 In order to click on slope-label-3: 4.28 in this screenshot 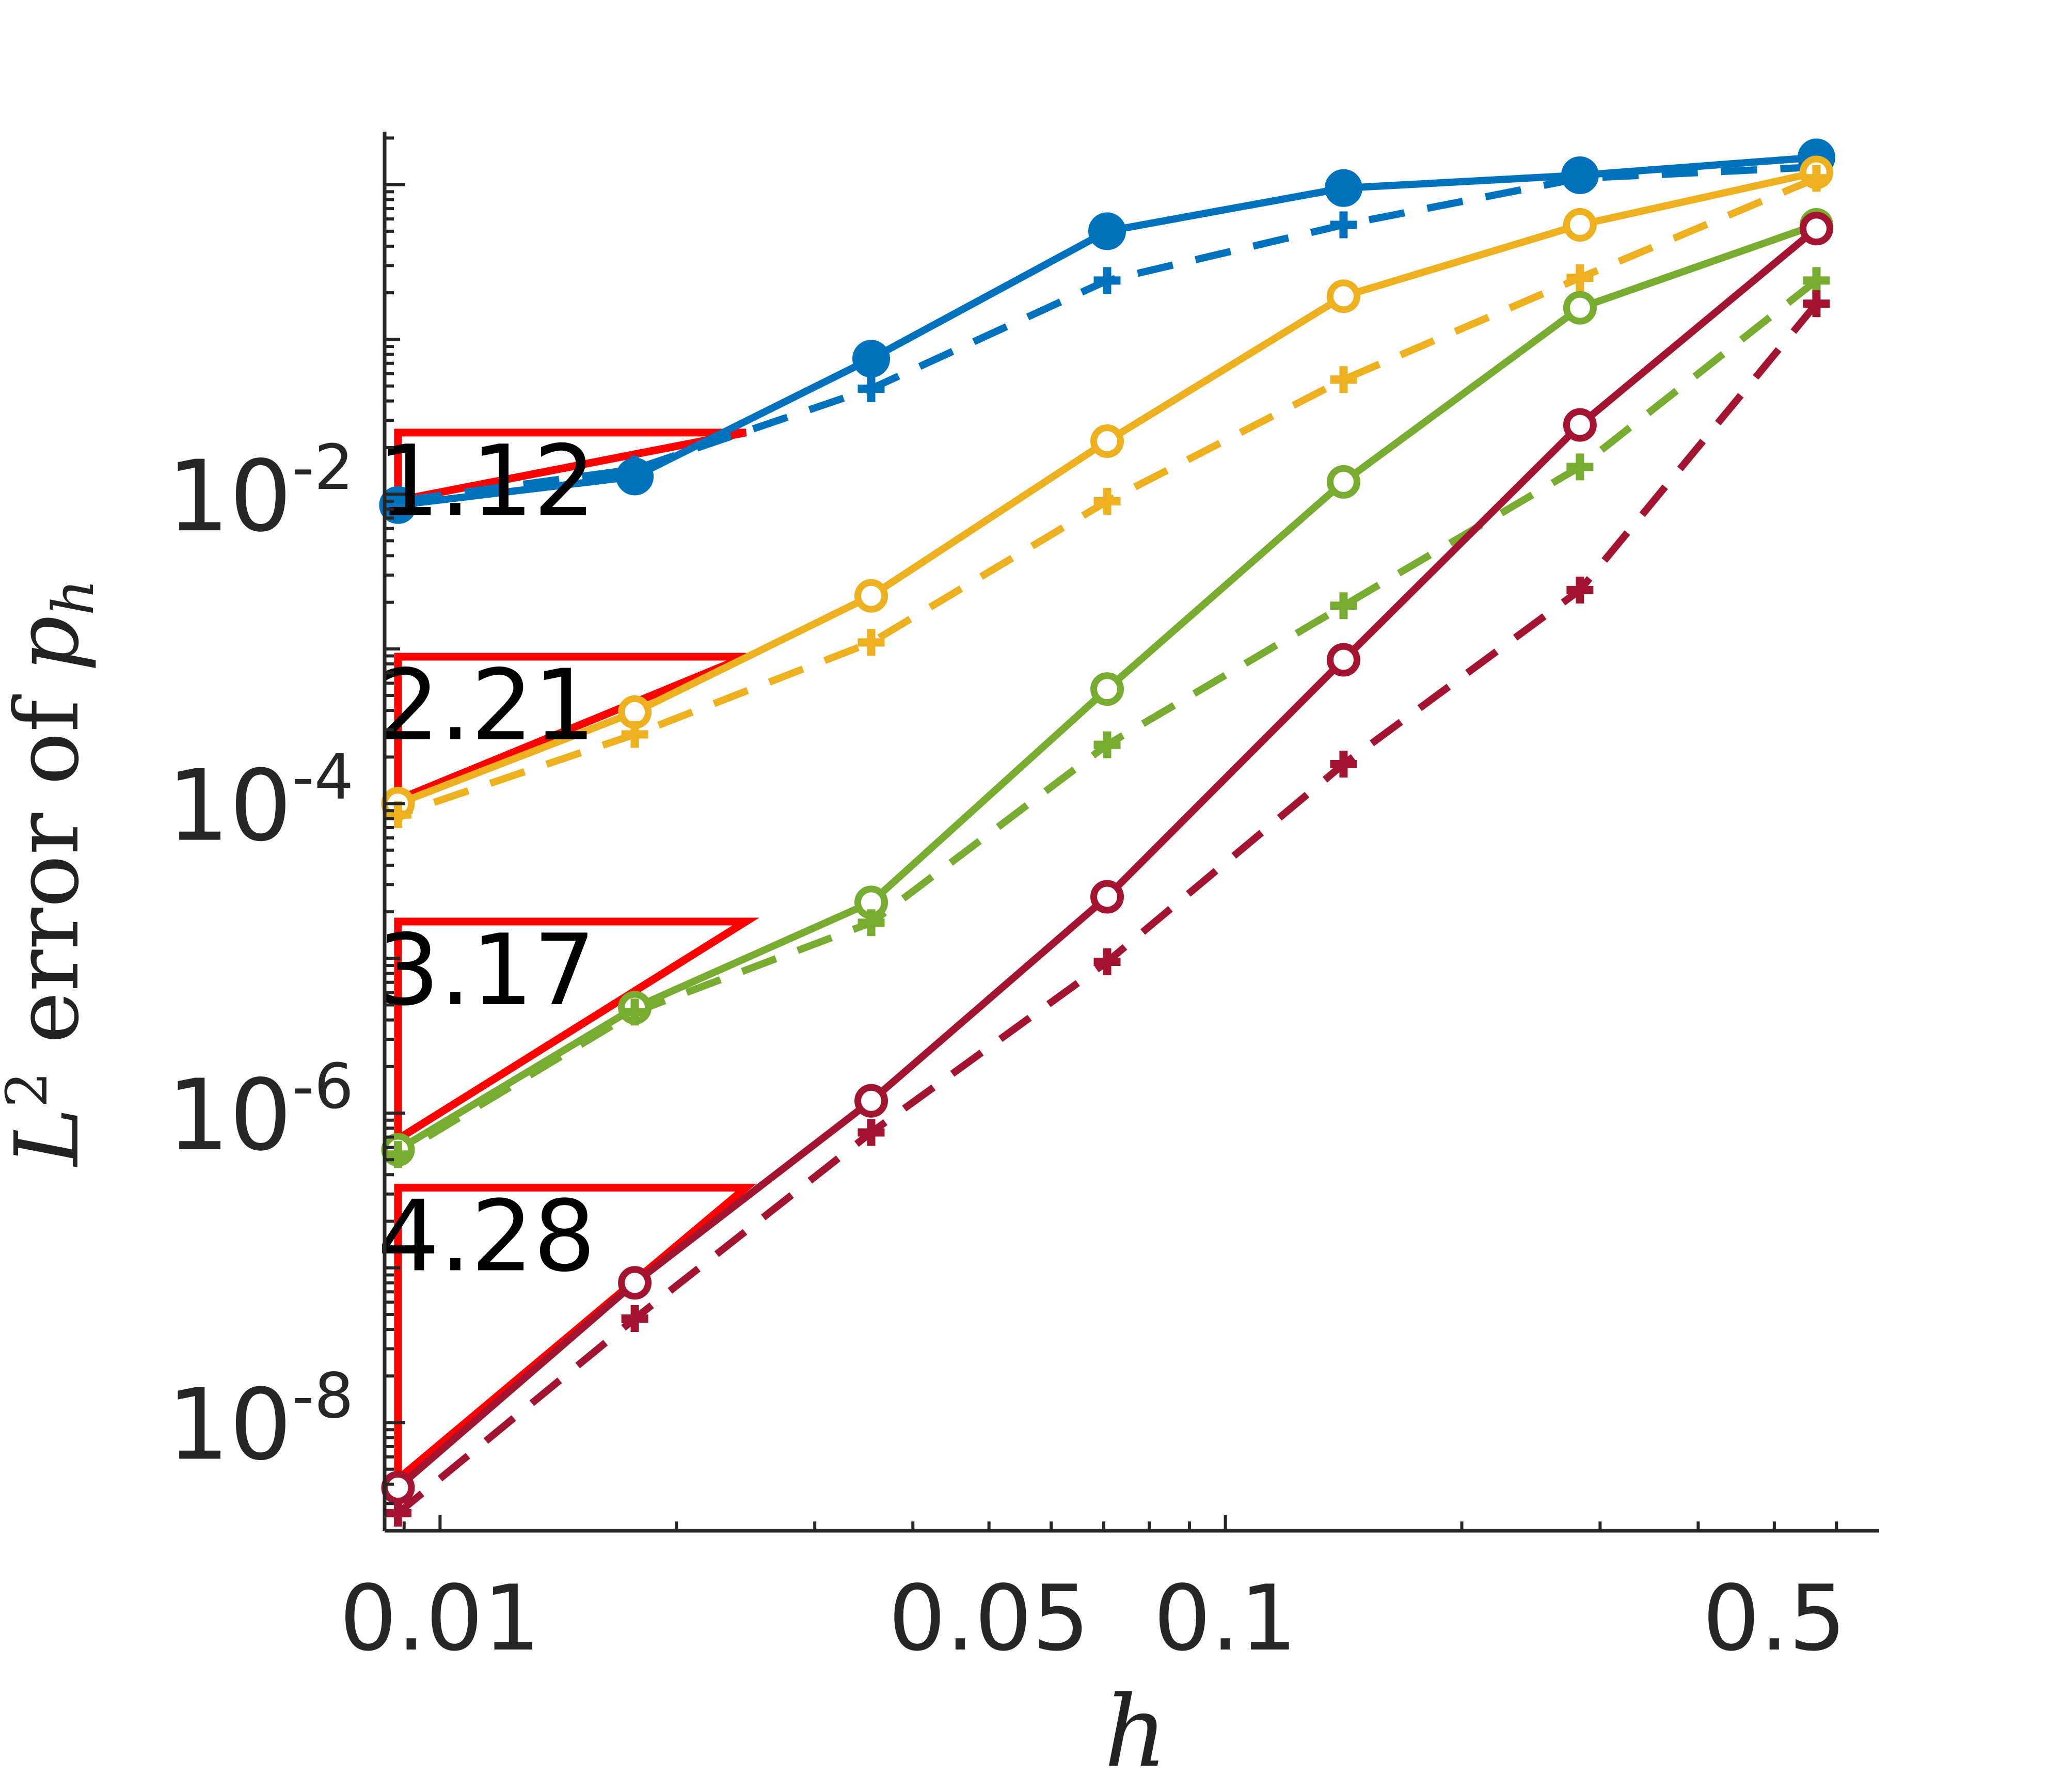, I will do `click(486, 1236)`.